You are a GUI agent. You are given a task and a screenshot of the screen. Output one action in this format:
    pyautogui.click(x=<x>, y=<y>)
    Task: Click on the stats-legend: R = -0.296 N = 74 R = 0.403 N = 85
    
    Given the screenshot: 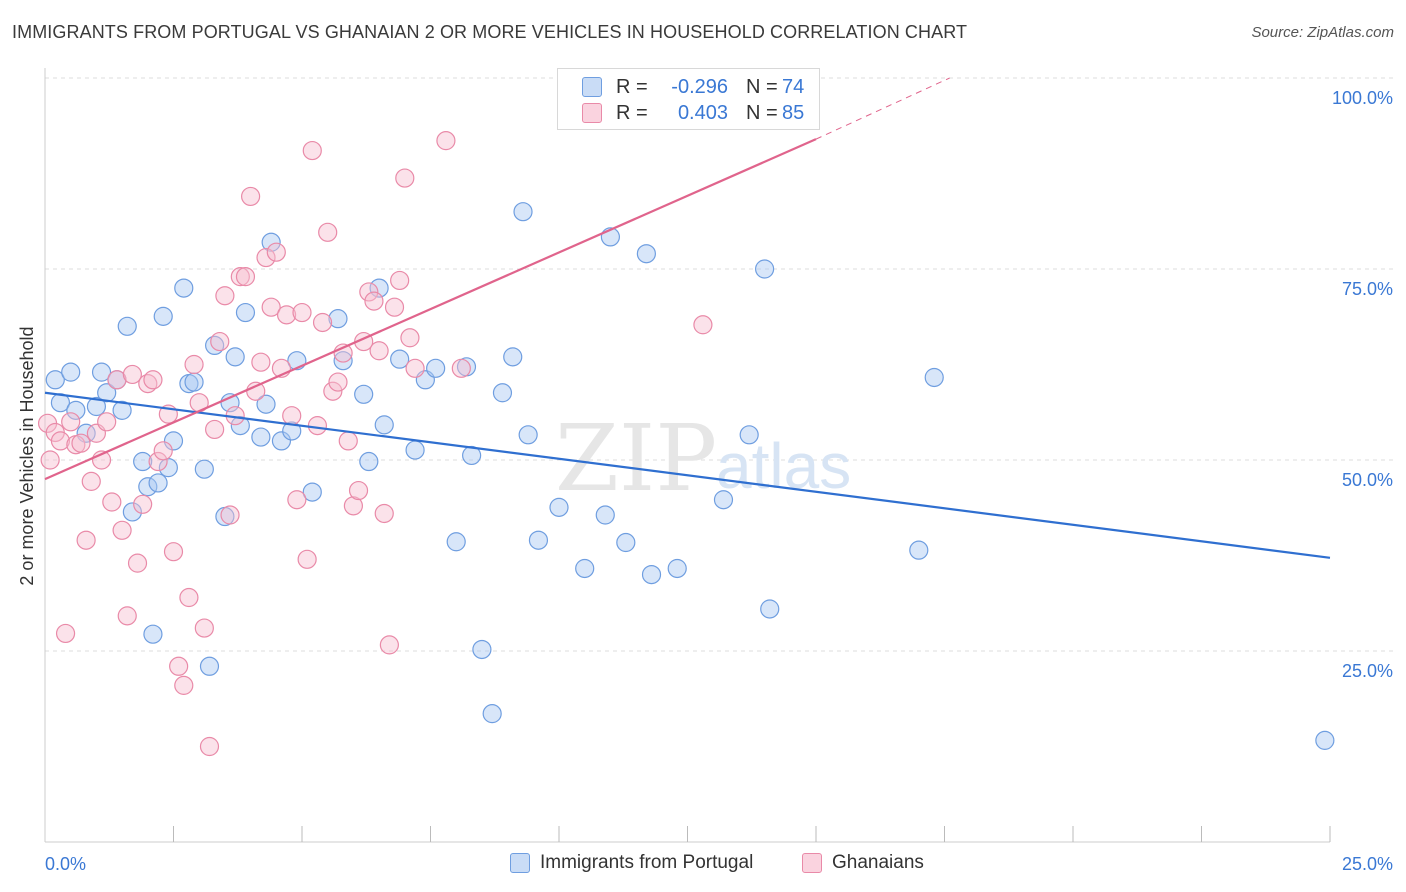 What is the action you would take?
    pyautogui.click(x=688, y=99)
    